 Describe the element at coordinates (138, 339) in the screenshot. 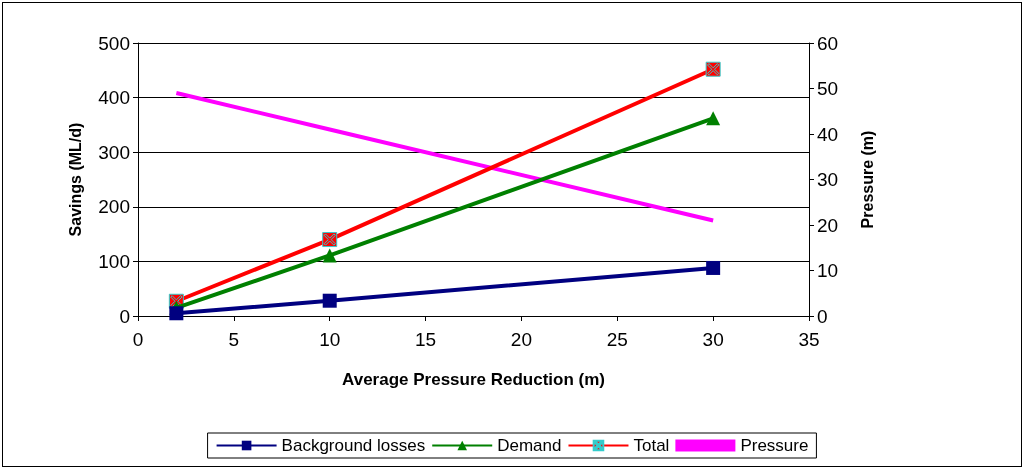

I see `x-tick-label: 0` at that location.